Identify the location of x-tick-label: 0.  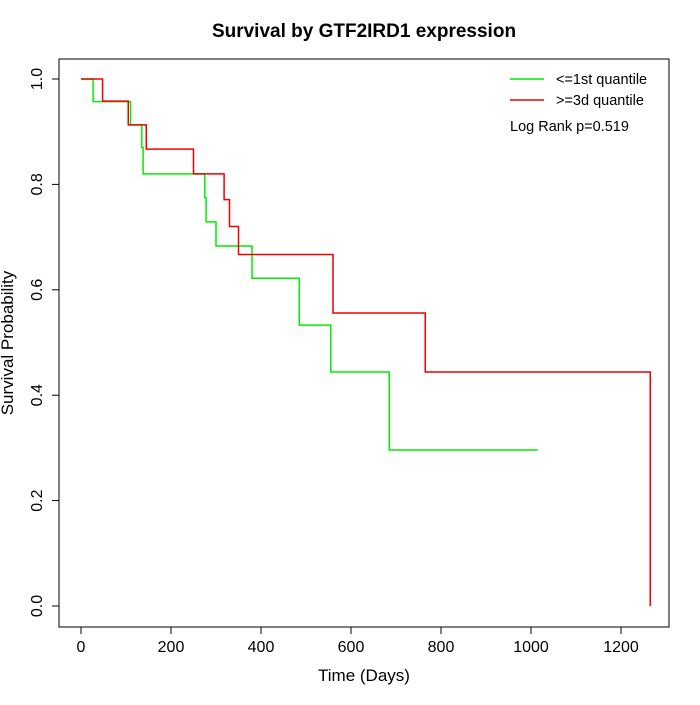
(81, 647).